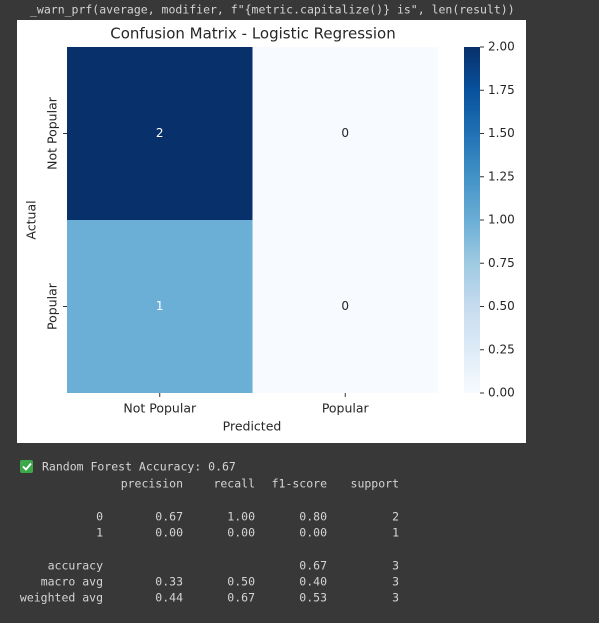  Describe the element at coordinates (252, 426) in the screenshot. I see `x-axis-label: Predicted` at that location.